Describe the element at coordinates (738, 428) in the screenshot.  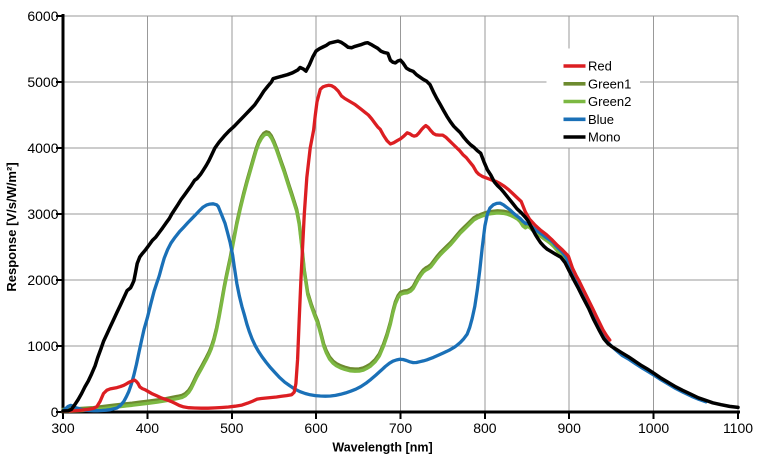
I see `svg-text: 1100` at that location.